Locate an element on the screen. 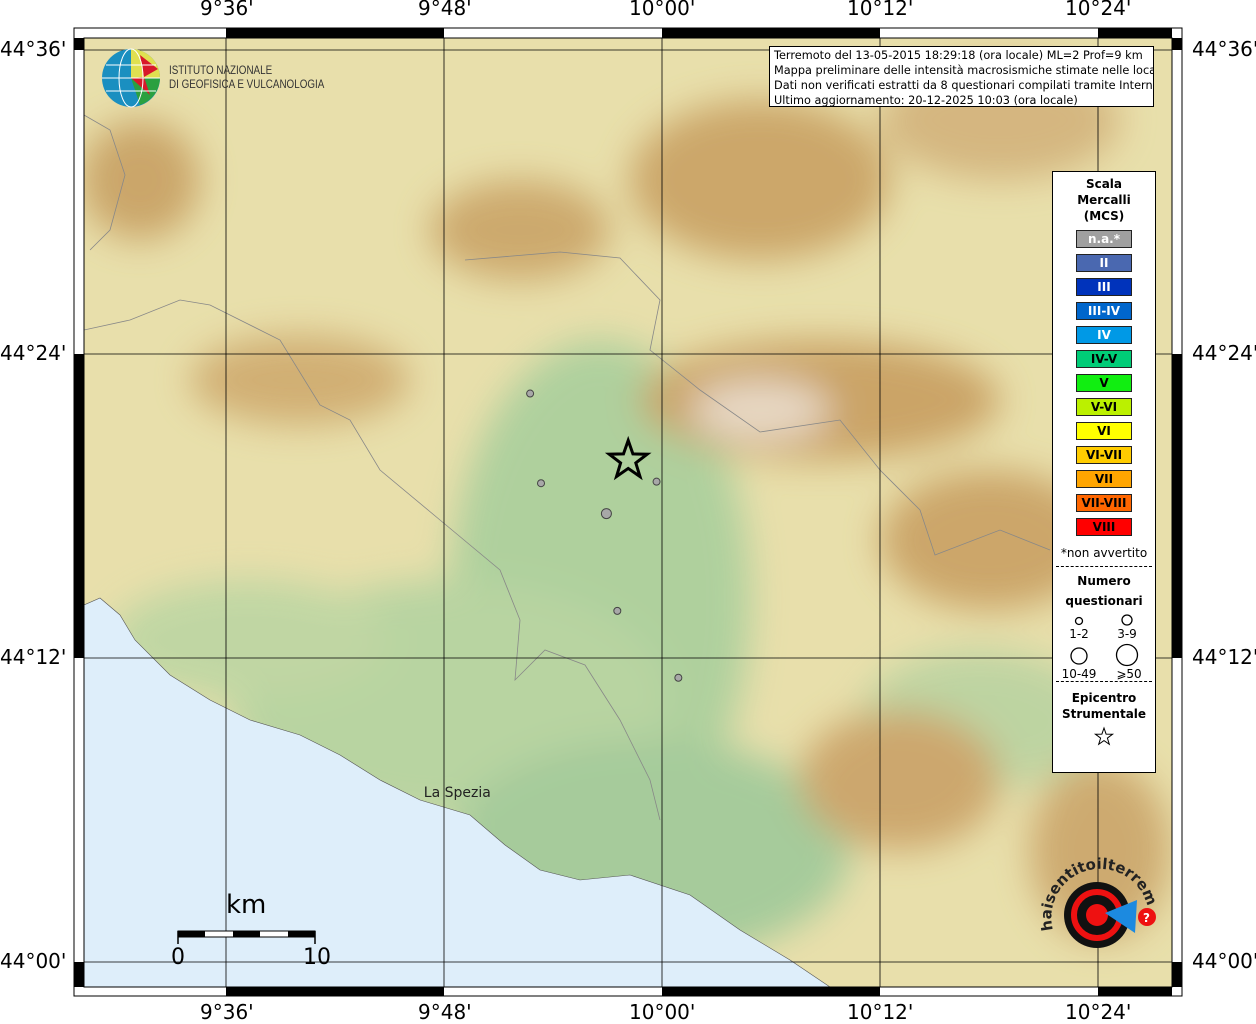 The width and height of the screenshot is (1256, 1024). place-label-la-spezia: La Spezia is located at coordinates (457, 793).